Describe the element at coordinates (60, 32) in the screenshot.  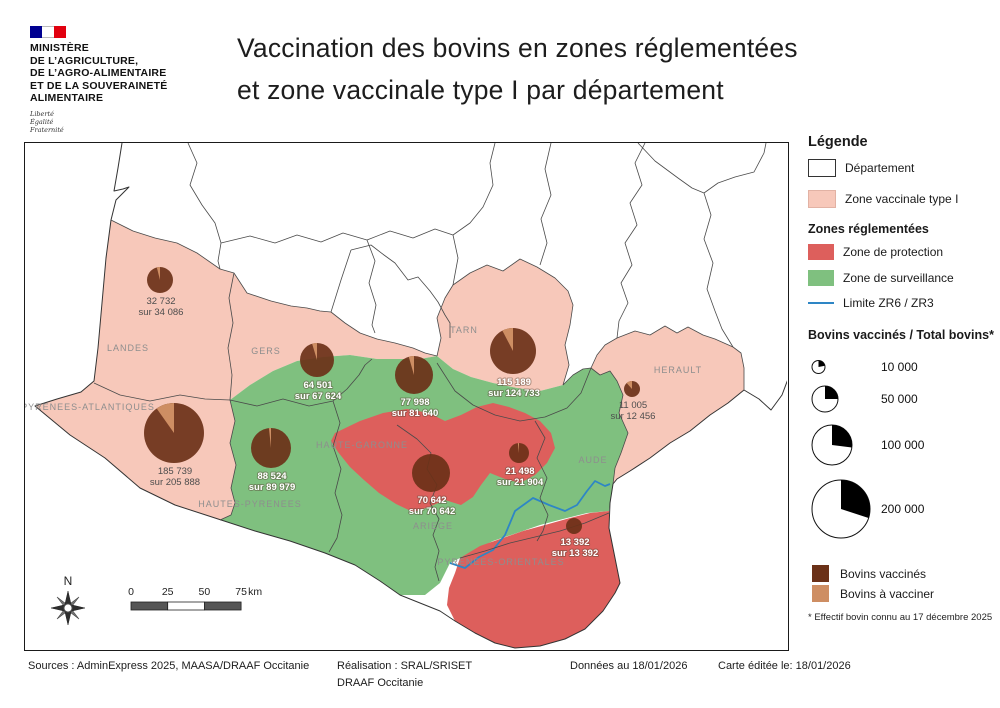
I see `flag-red` at that location.